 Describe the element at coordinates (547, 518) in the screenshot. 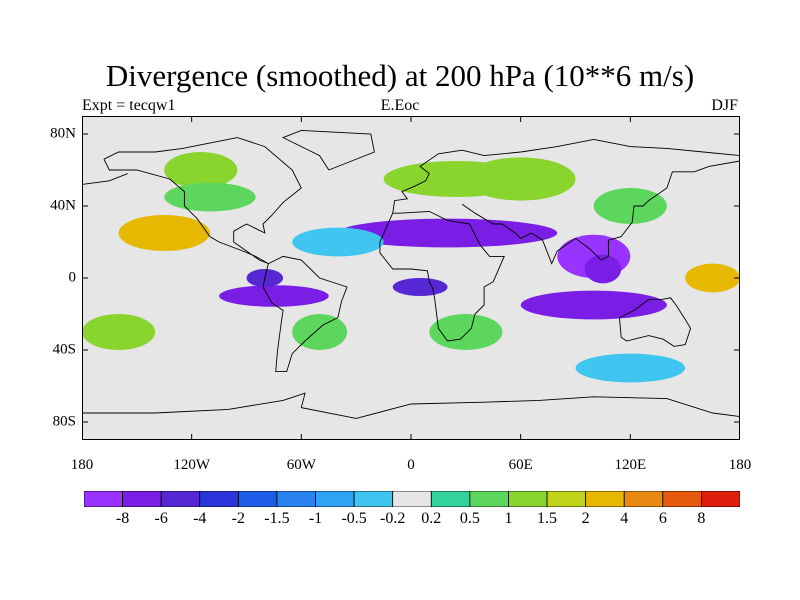

I see `colorbar-label: 1.5` at that location.